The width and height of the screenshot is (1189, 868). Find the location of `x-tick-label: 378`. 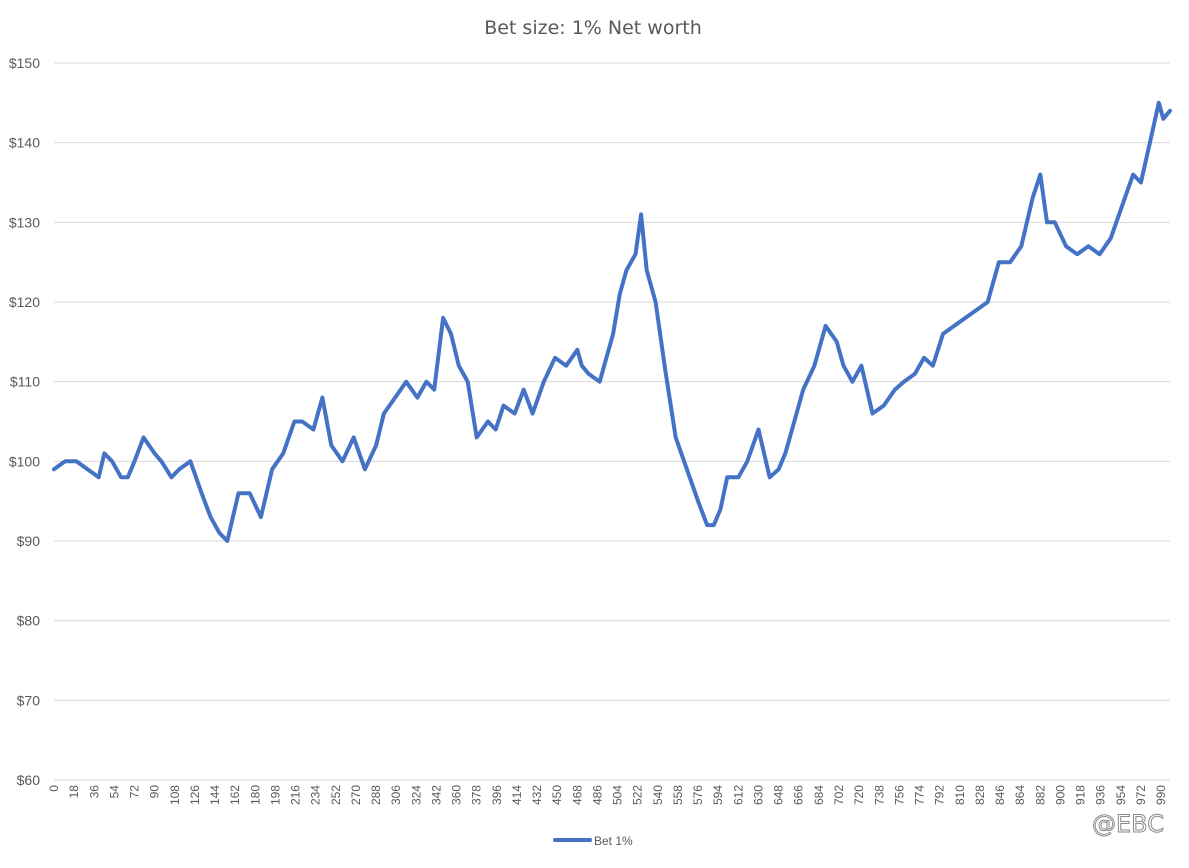

x-tick-label: 378 is located at coordinates (477, 795).